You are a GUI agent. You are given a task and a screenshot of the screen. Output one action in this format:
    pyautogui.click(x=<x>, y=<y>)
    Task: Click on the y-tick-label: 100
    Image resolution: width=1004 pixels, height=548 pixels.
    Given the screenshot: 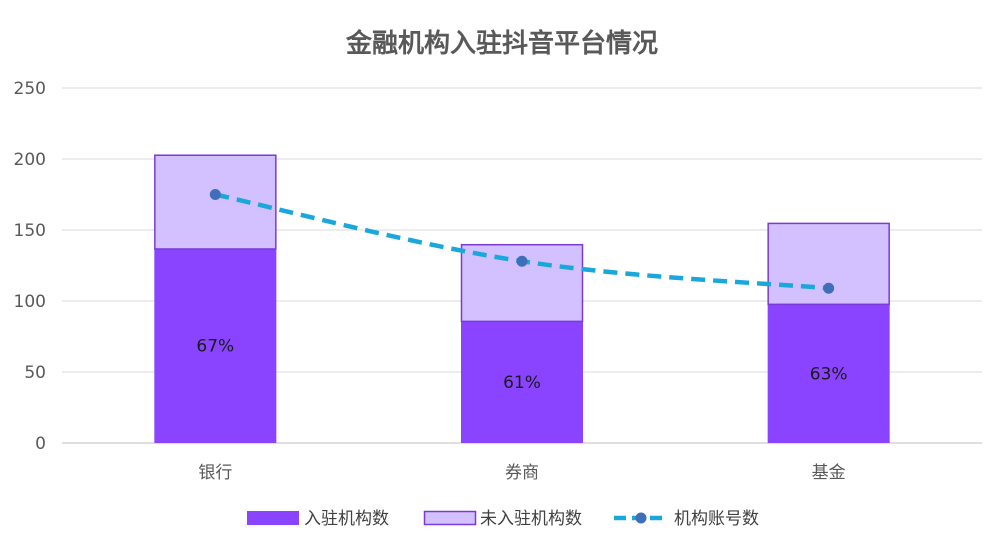 What is the action you would take?
    pyautogui.click(x=30, y=302)
    